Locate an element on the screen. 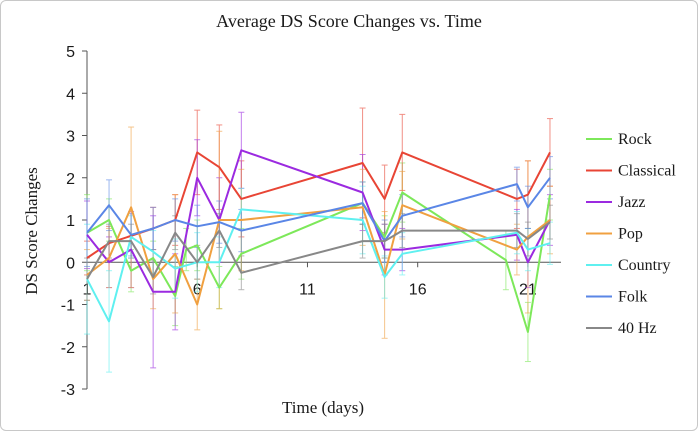  y-tick-label: 5 is located at coordinates (70, 52).